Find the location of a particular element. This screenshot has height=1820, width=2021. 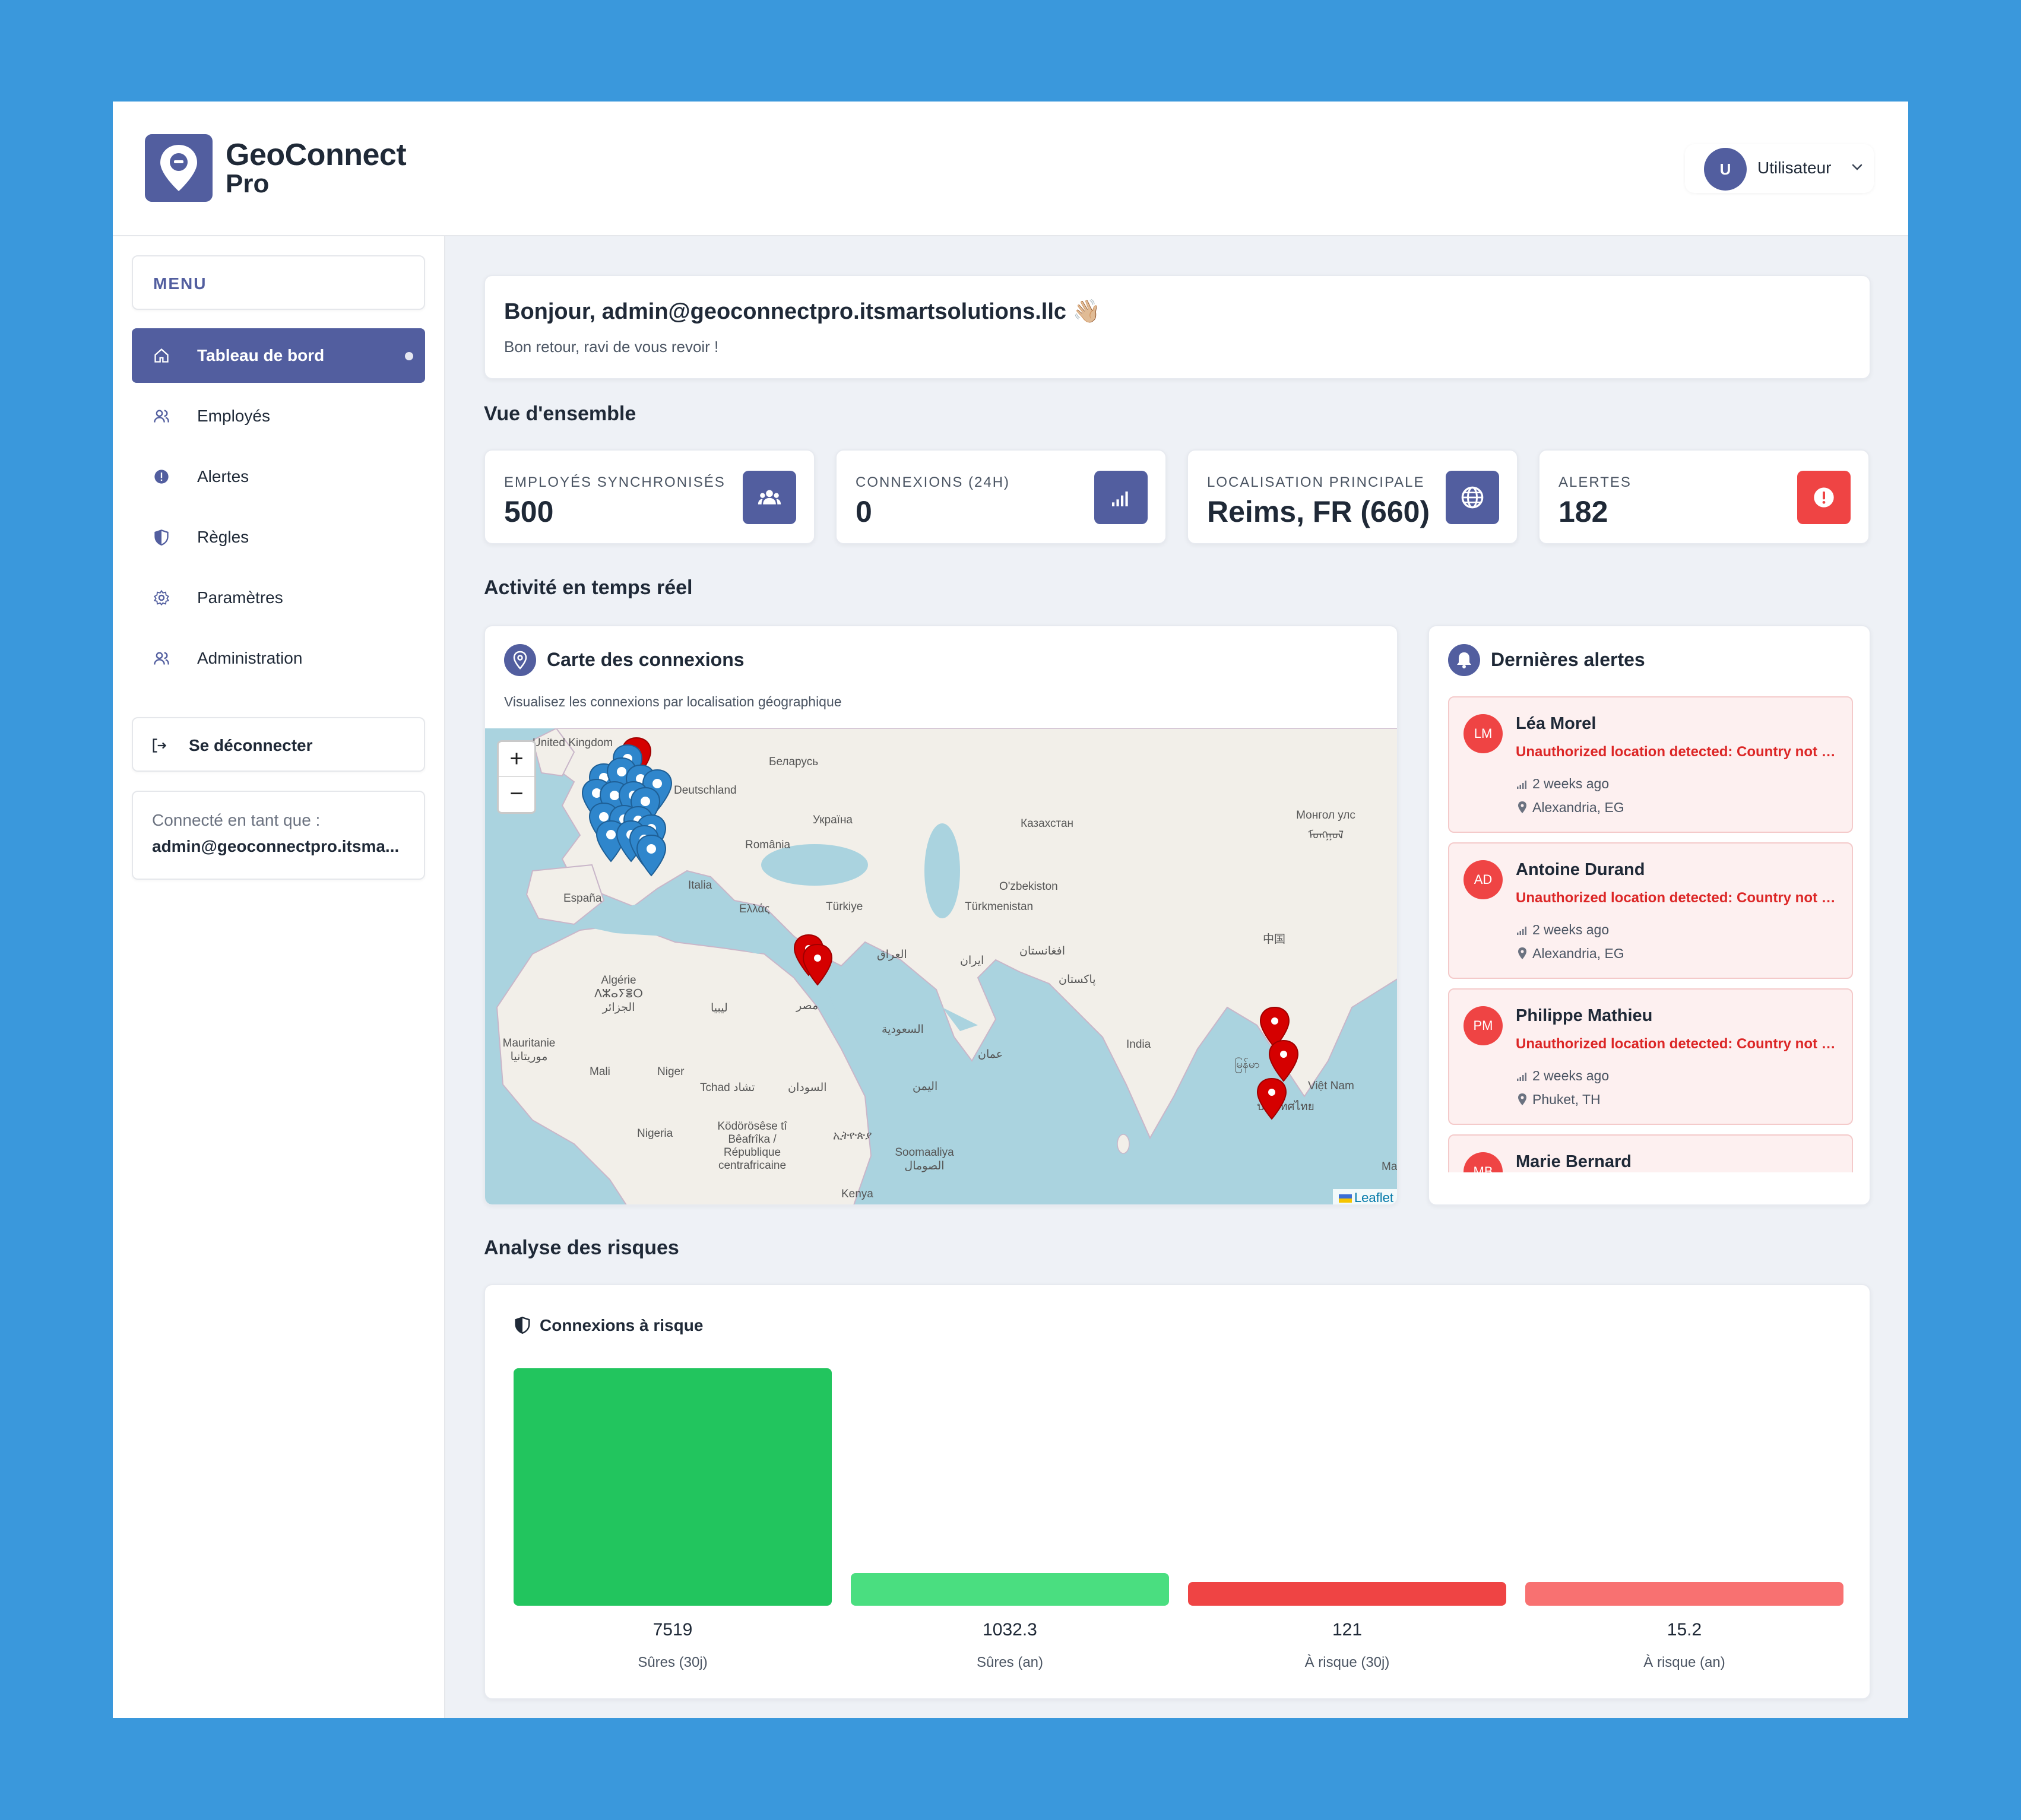

map-label: ایران is located at coordinates (972, 961).